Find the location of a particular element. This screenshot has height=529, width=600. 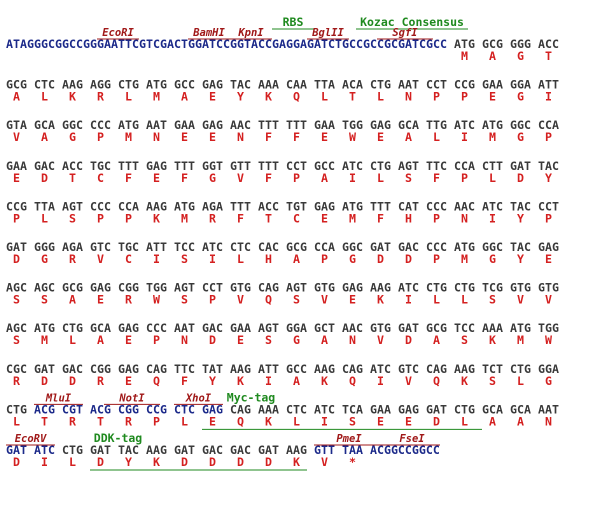

codon: GCG is located at coordinates (16, 85).